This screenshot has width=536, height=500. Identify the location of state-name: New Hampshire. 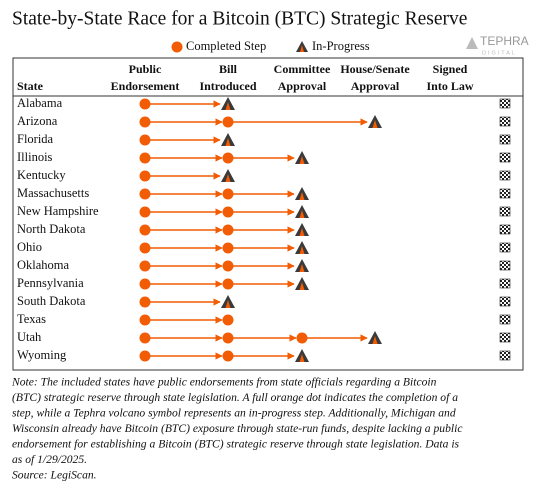
(58, 211).